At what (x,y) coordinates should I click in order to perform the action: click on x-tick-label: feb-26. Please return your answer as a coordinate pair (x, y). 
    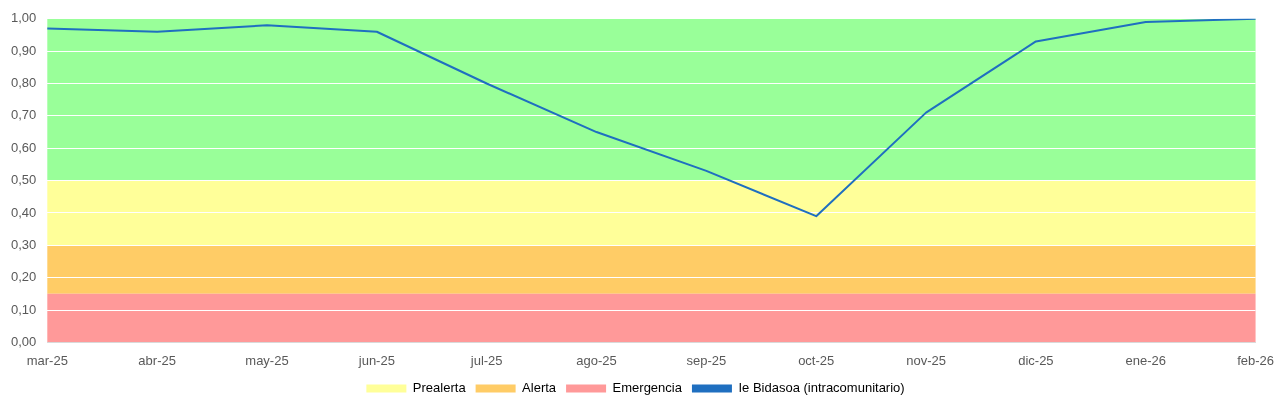
    Looking at the image, I should click on (1256, 360).